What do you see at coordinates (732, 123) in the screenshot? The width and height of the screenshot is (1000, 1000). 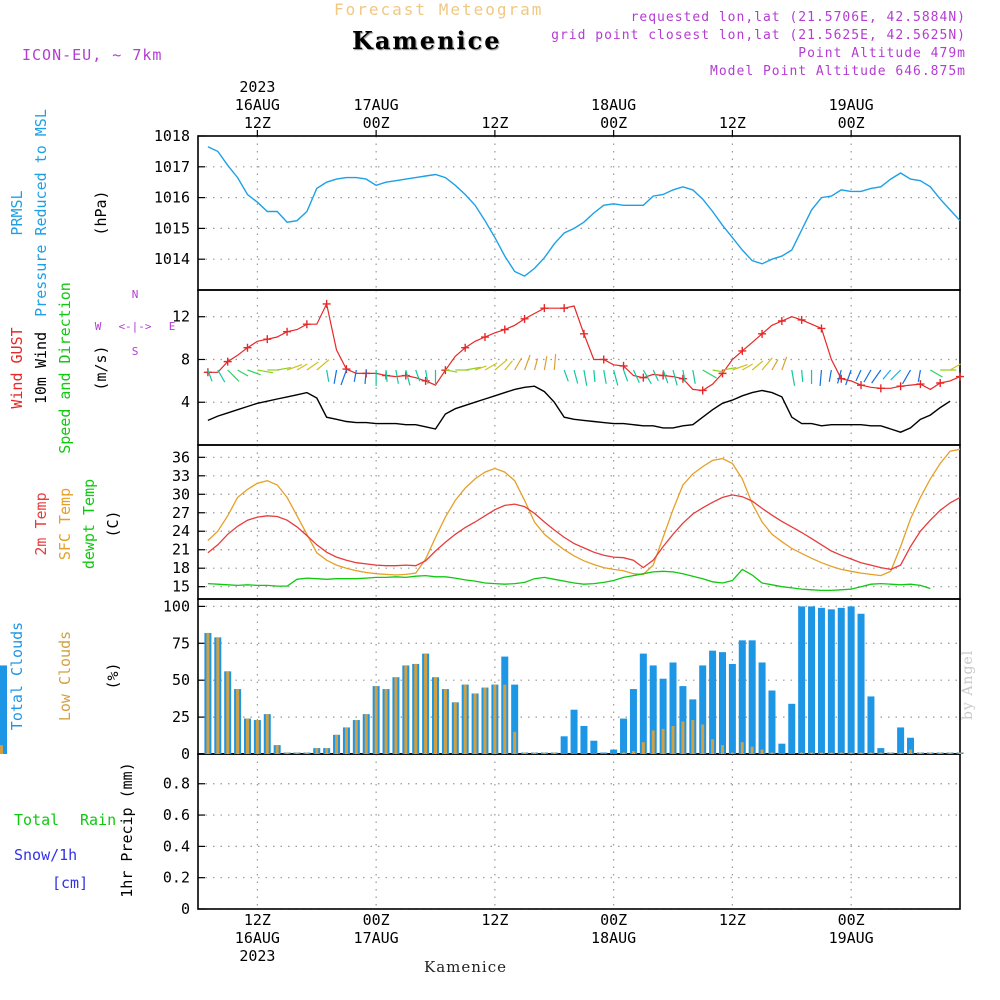 I see `time-label-top: 12Z` at bounding box center [732, 123].